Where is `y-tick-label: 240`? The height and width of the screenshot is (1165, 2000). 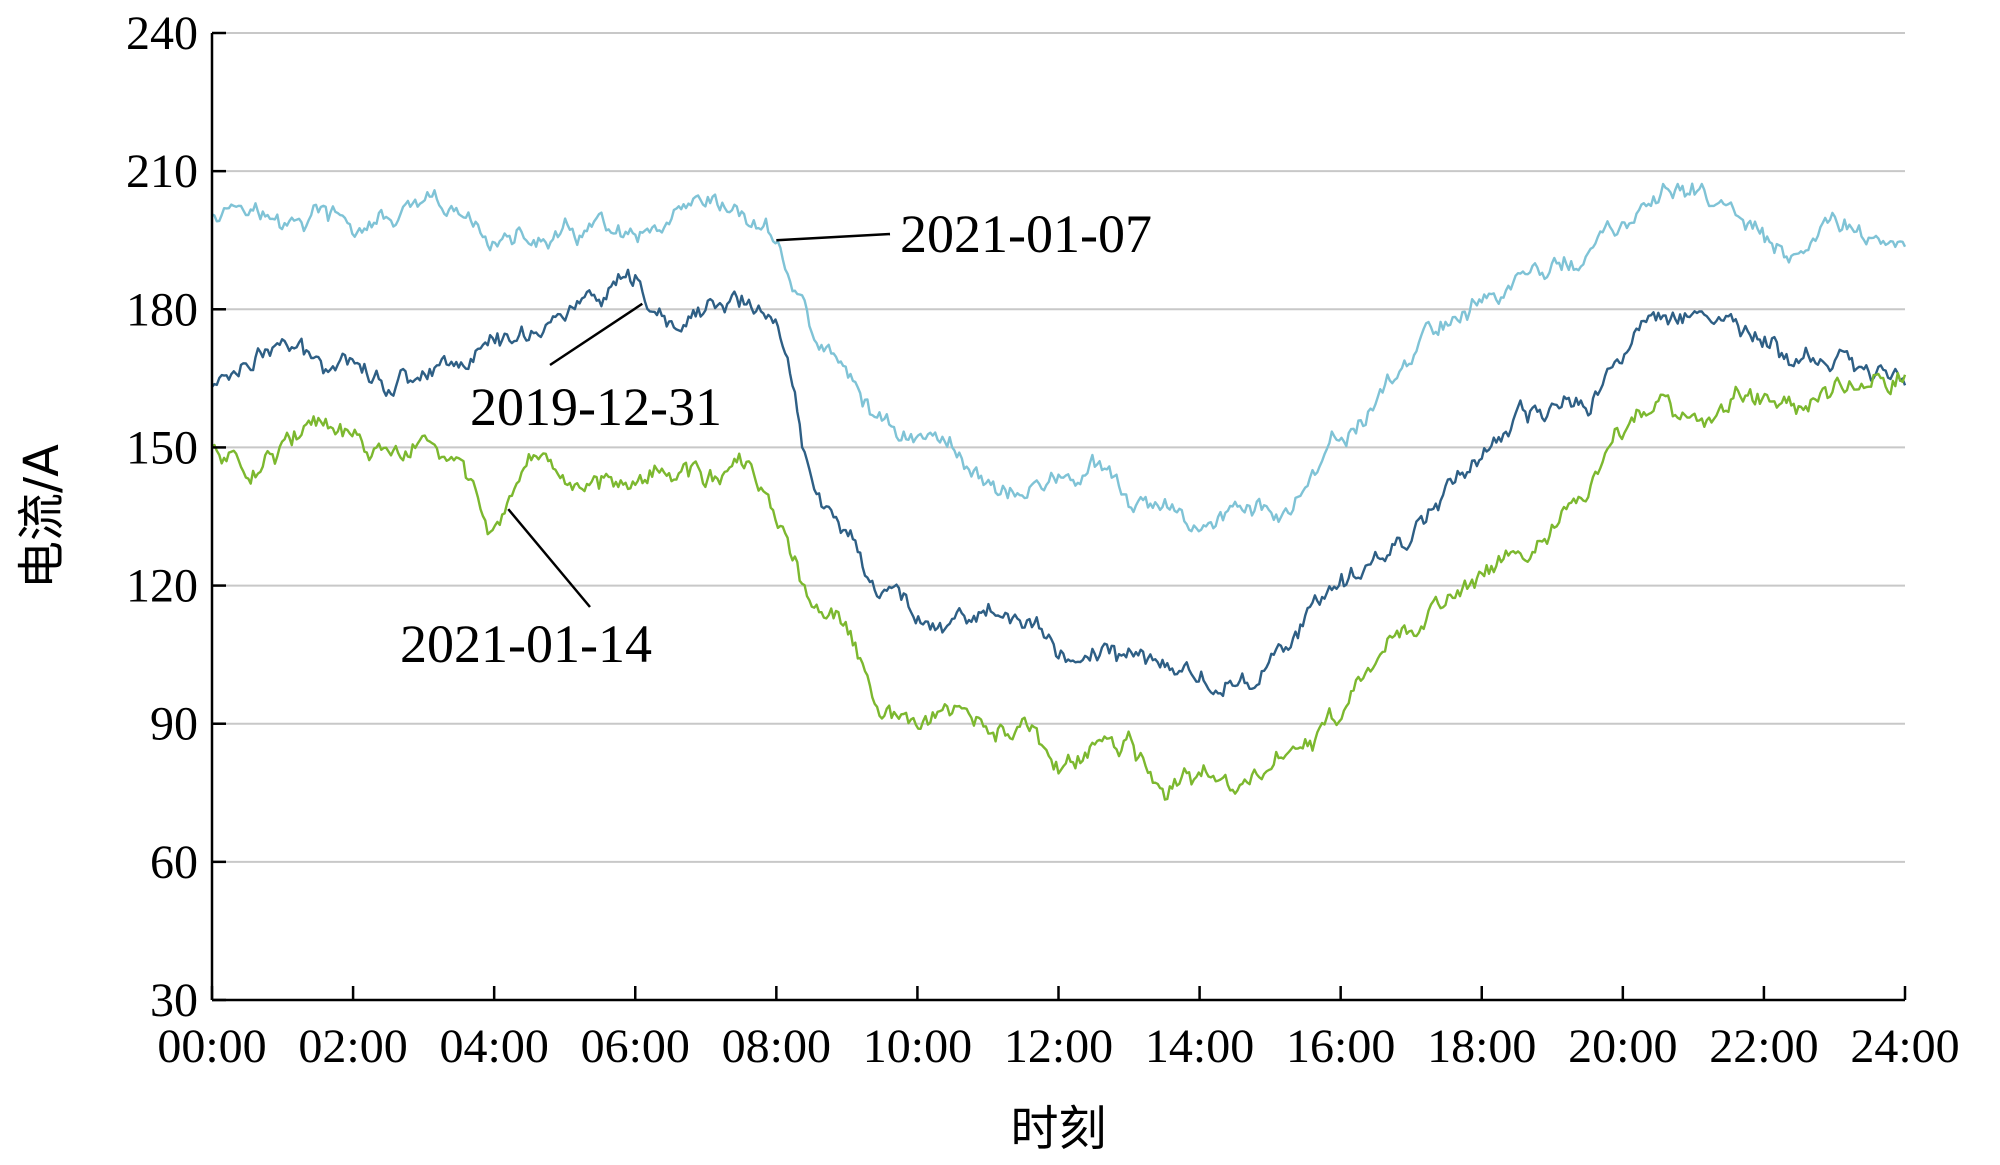
y-tick-label: 240 is located at coordinates (162, 33).